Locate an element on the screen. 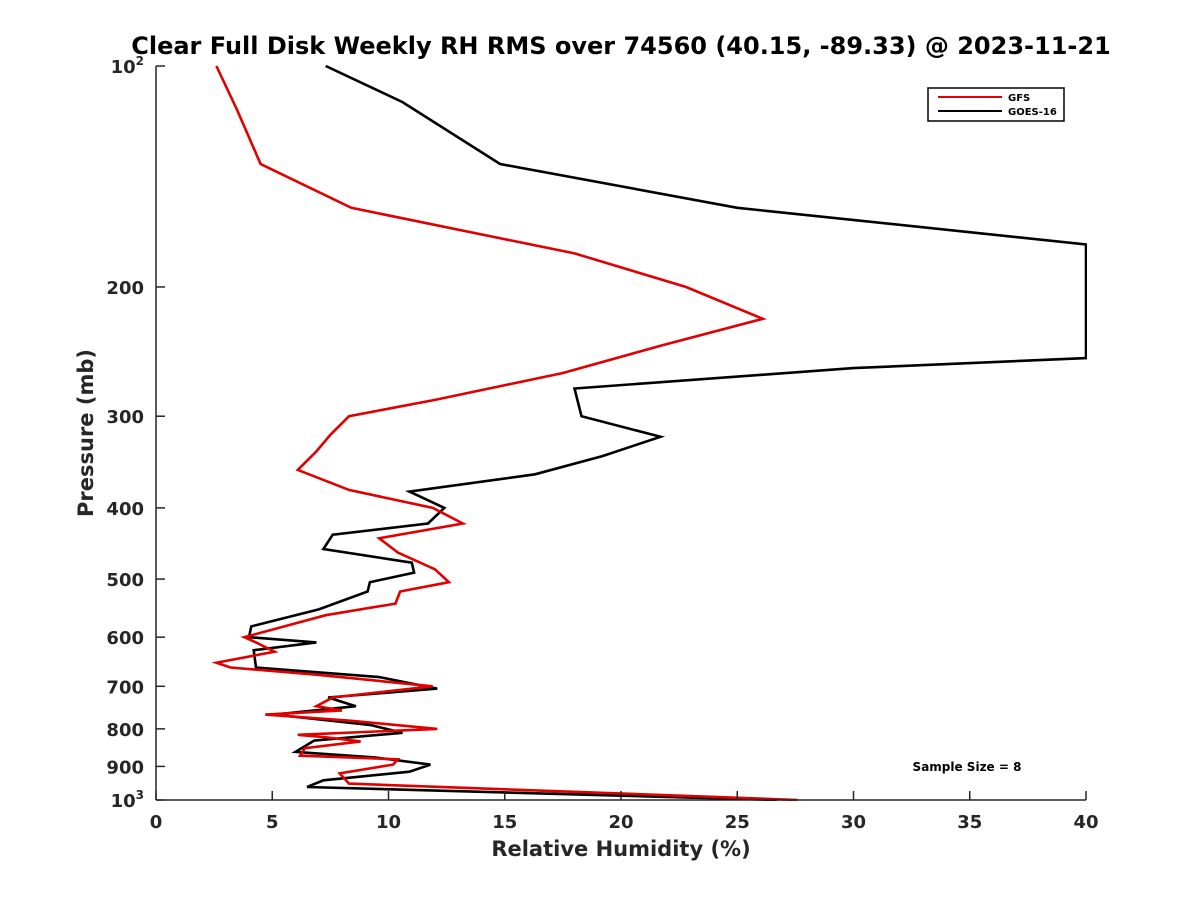 The image size is (1200, 900). x-tick-label: 10 is located at coordinates (388, 822).